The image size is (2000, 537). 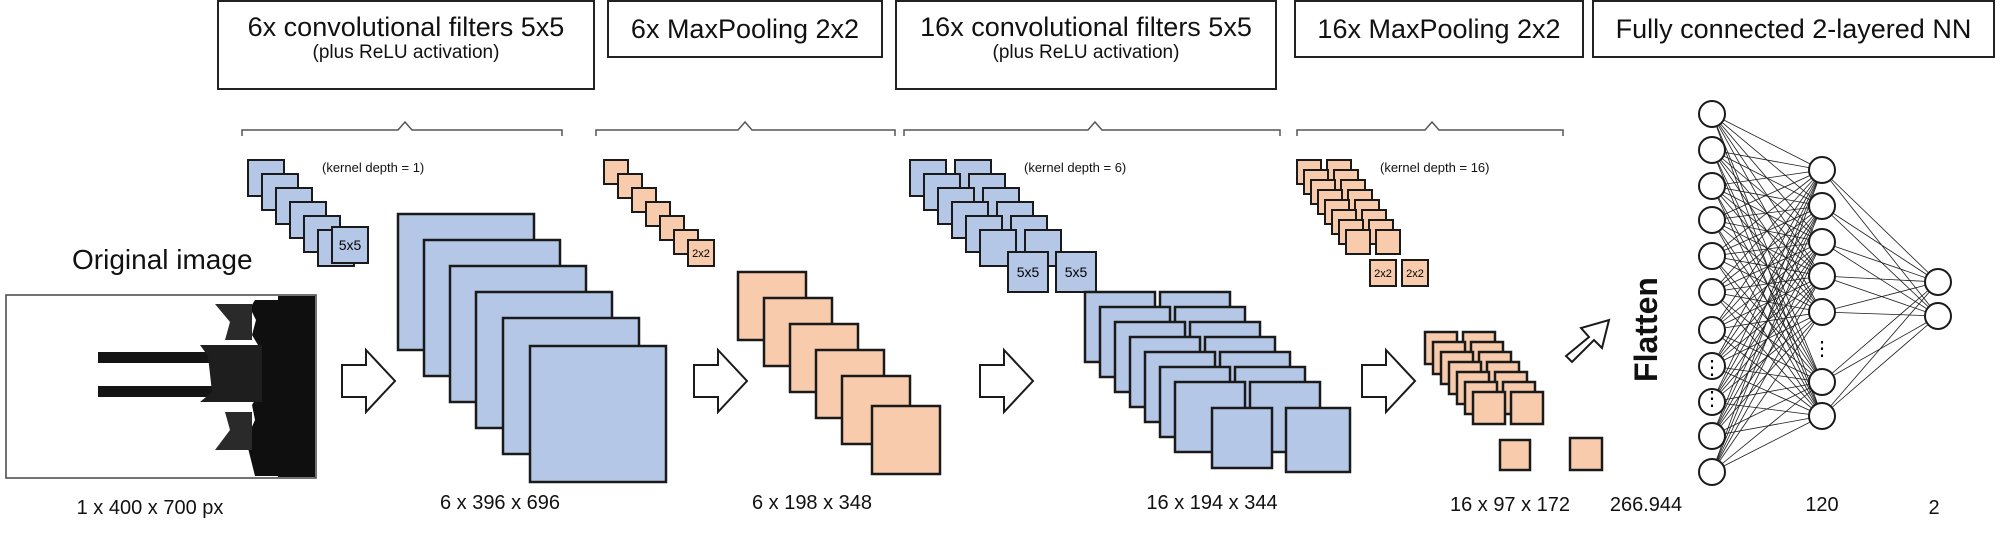 What do you see at coordinates (406, 27) in the screenshot?
I see `stage-title: 6x convolutional filters 5x5` at bounding box center [406, 27].